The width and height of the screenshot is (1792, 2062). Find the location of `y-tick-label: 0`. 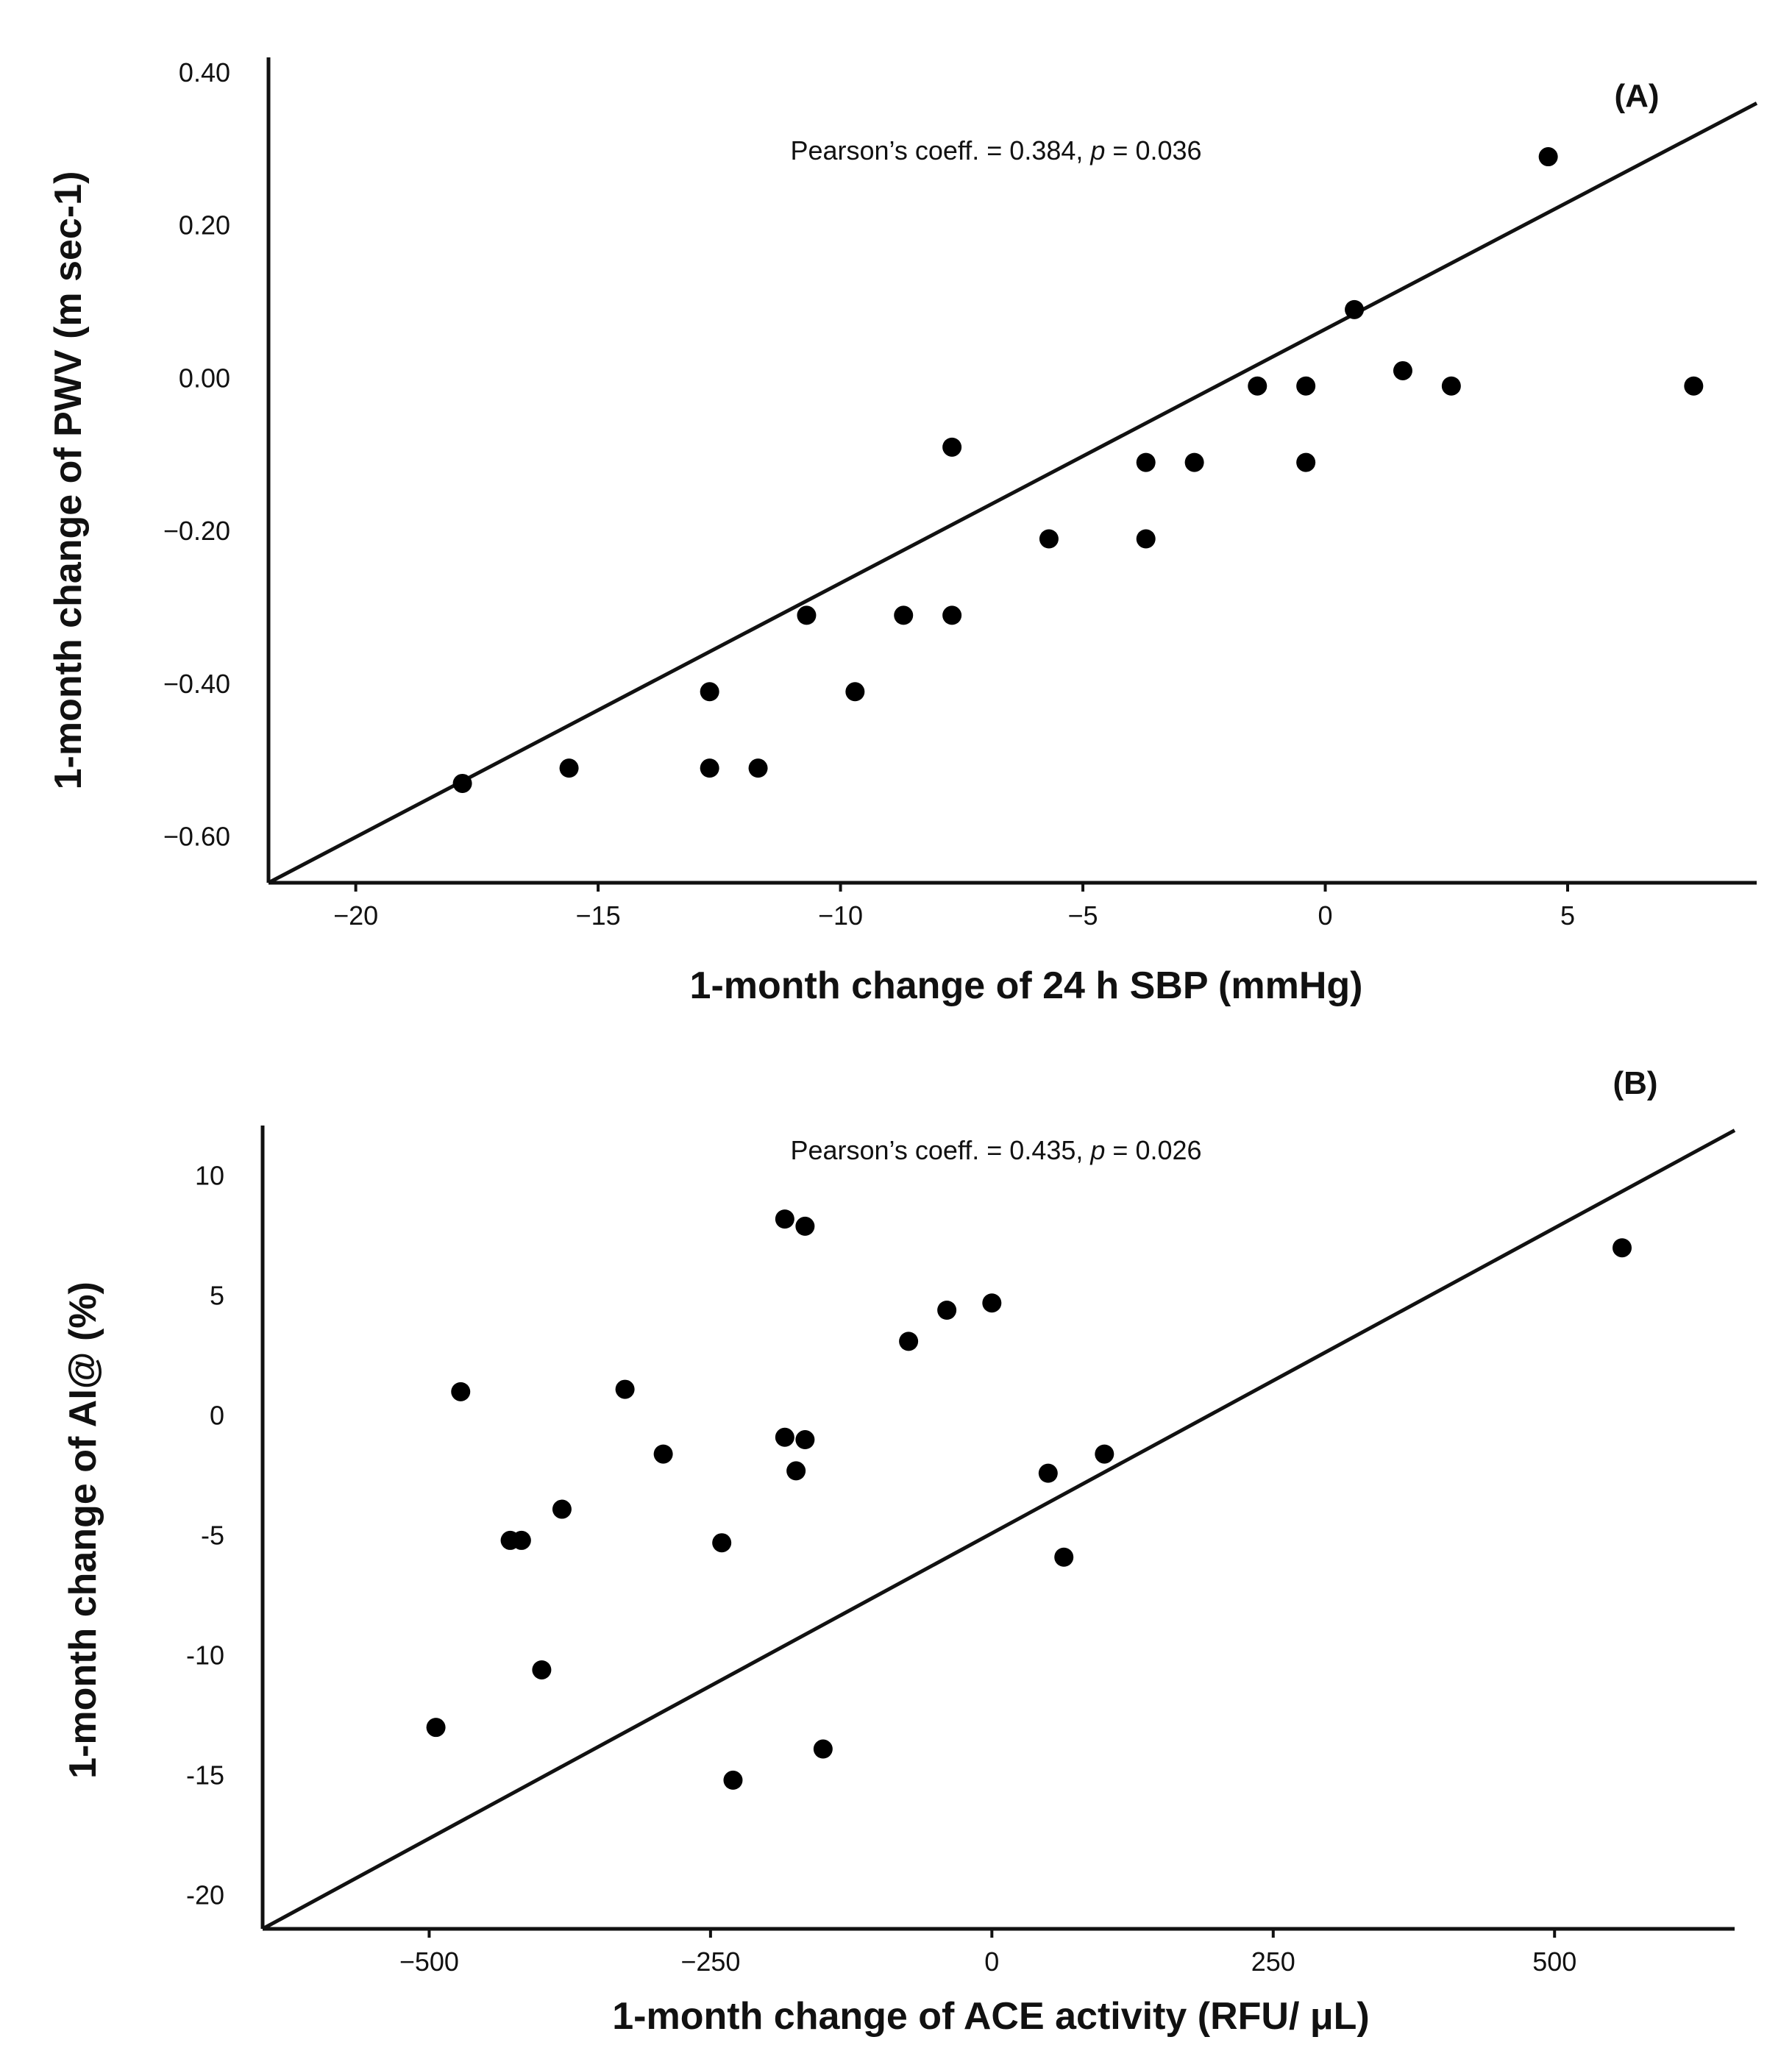

y-tick-label: 0 is located at coordinates (217, 1415).